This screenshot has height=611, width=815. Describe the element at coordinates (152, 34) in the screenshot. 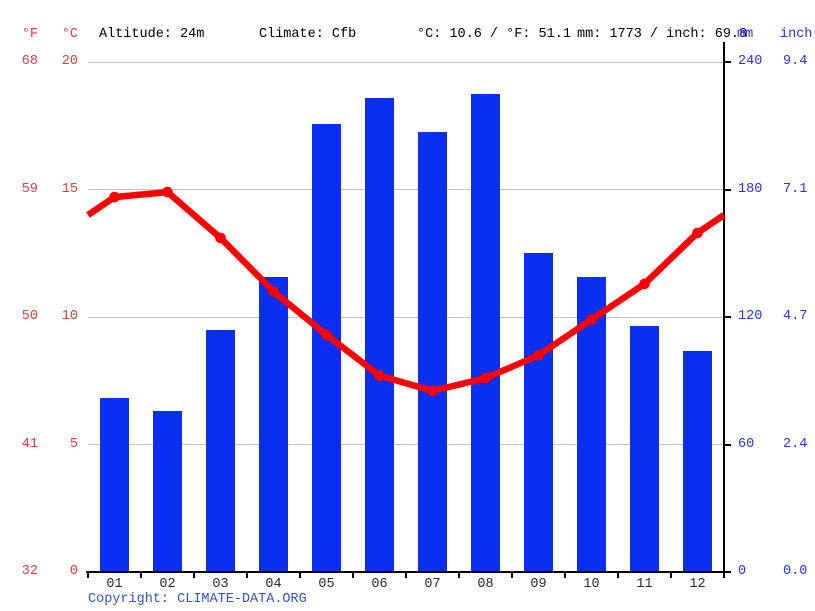

I see `altitude-label: Altitude: 24m` at that location.